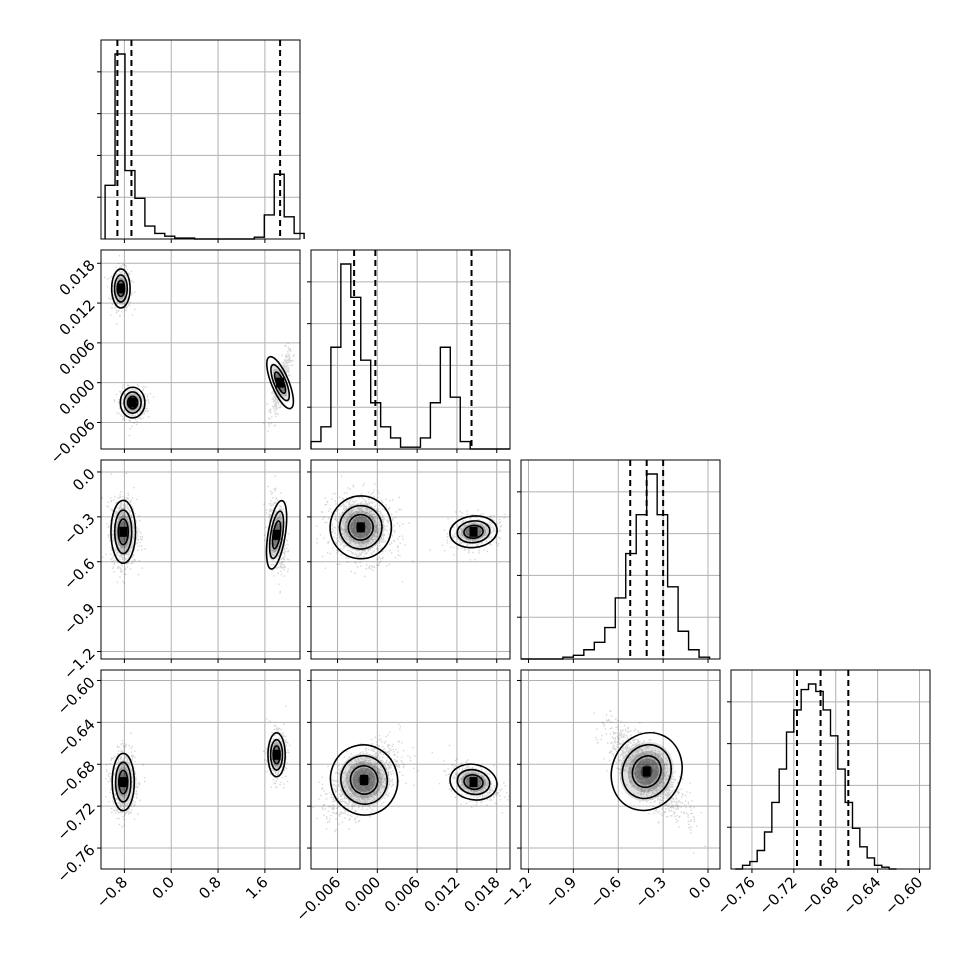 This screenshot has width=970, height=970. I want to click on x-tick-label: −0.006, so click(318, 899).